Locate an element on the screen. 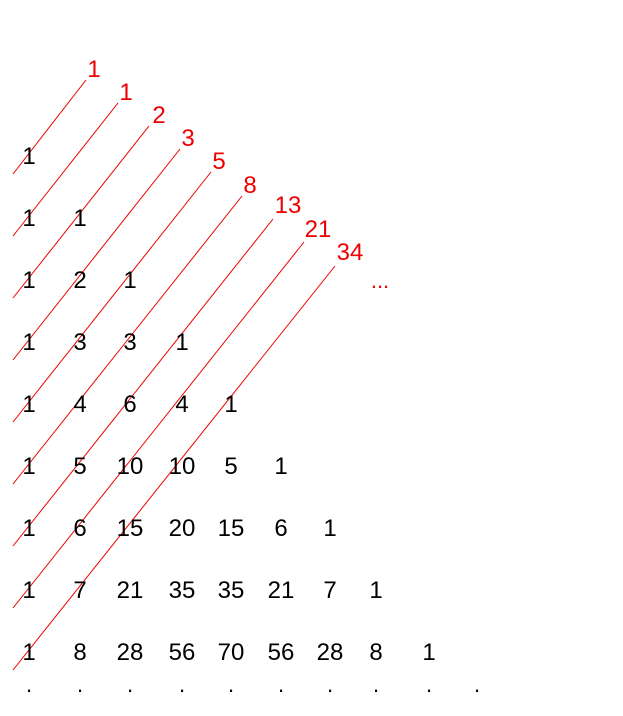 The image size is (623, 716). fibonacci-sum: 8 is located at coordinates (249, 185).